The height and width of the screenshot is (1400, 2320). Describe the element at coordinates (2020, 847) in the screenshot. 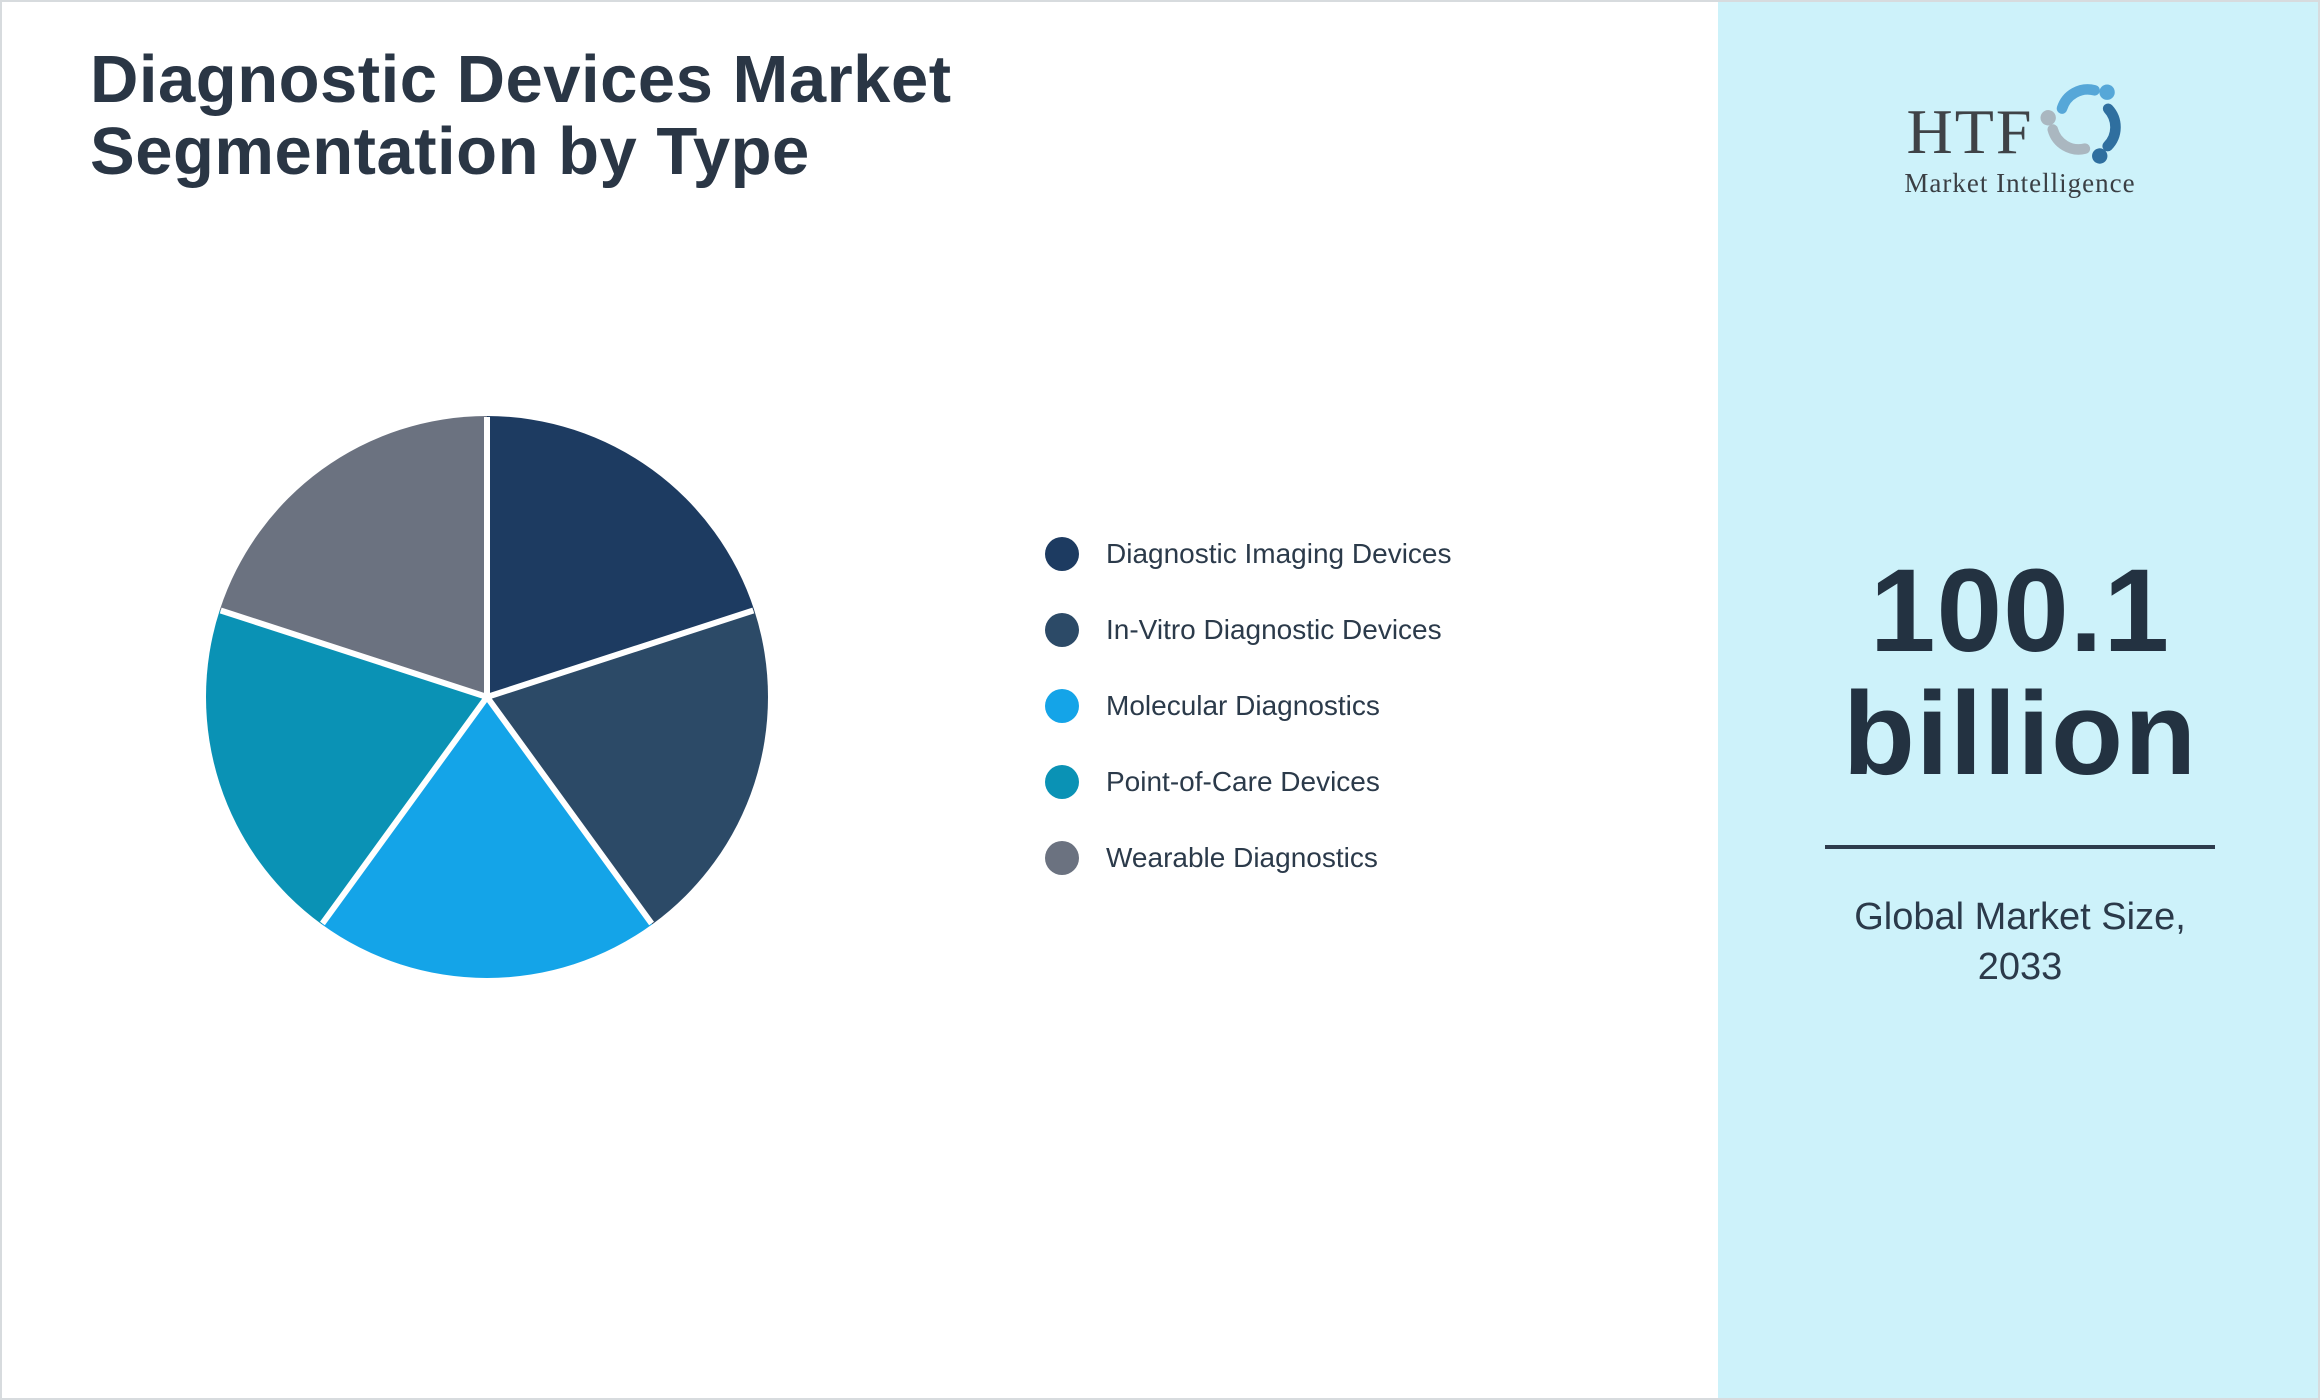

I see `sidebar-divider` at that location.